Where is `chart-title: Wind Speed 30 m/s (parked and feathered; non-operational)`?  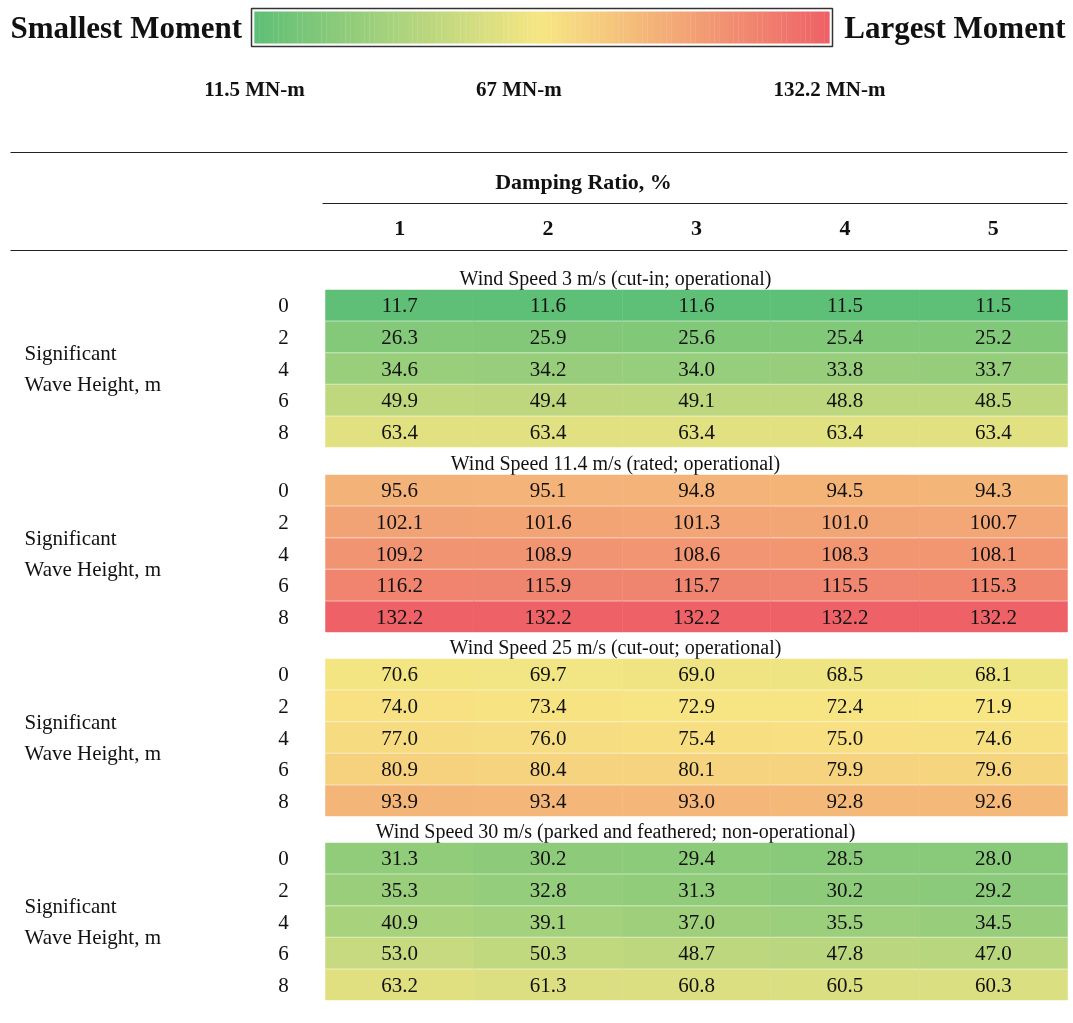 chart-title: Wind Speed 30 m/s (parked and feathered; non-operational) is located at coordinates (615, 831).